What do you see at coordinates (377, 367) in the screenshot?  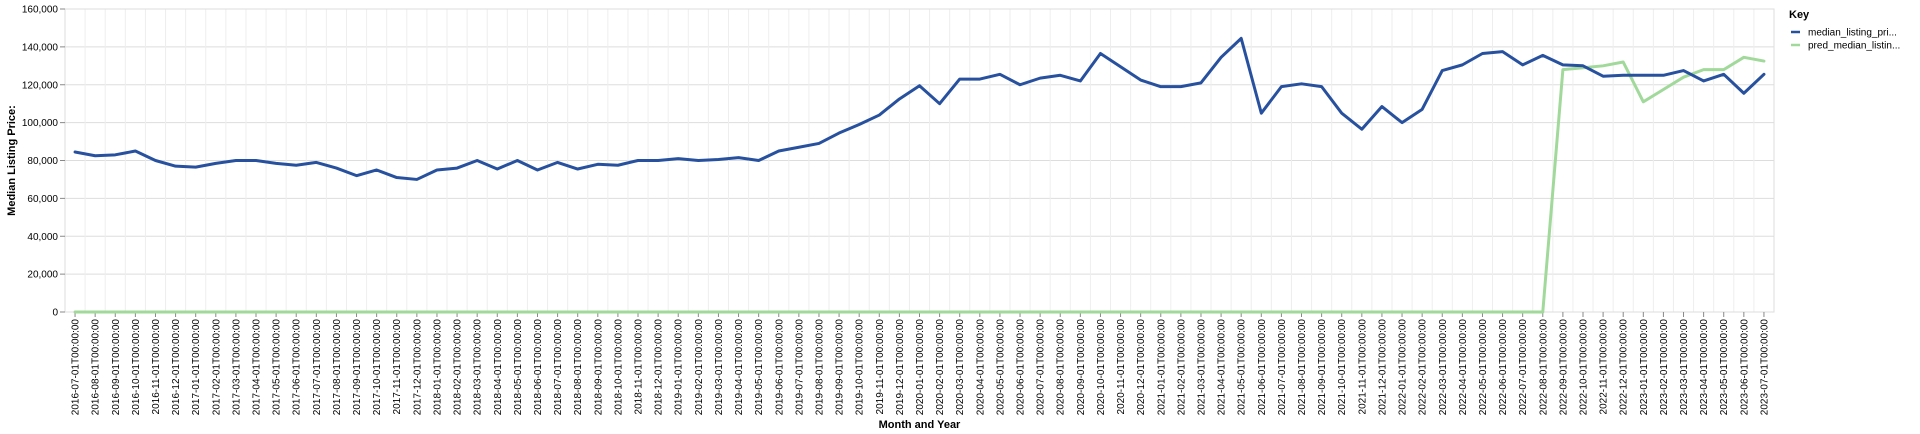 I see `x-tick-label: 2017-10-01T00:00:00` at bounding box center [377, 367].